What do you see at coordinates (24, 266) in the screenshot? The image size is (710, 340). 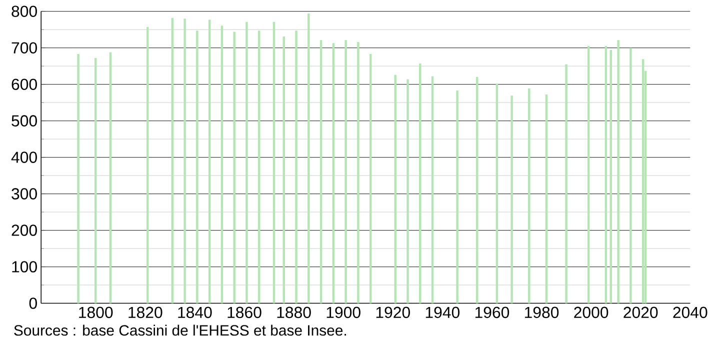 I see `y-tick-label: 100` at bounding box center [24, 266].